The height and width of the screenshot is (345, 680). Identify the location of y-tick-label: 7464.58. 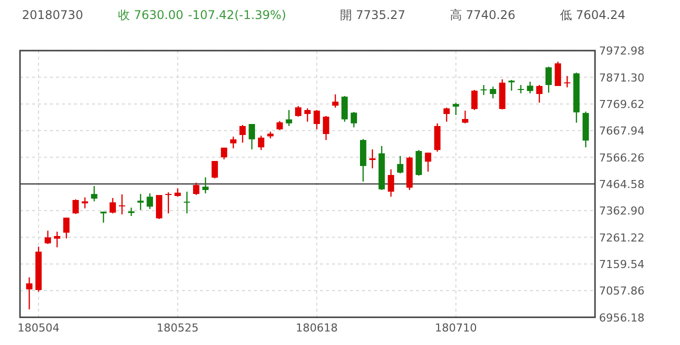
(621, 184).